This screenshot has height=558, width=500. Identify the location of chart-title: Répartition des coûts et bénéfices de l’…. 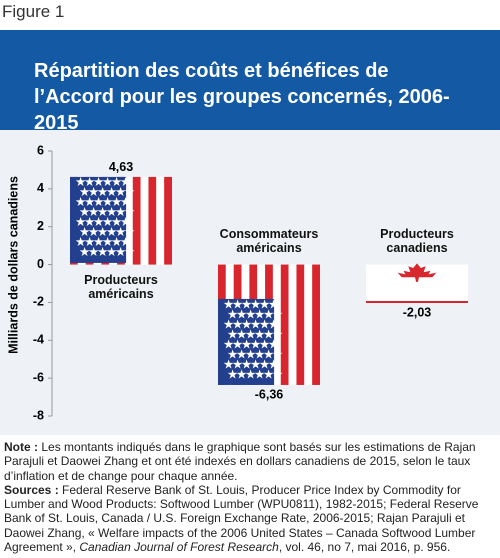
(242, 97).